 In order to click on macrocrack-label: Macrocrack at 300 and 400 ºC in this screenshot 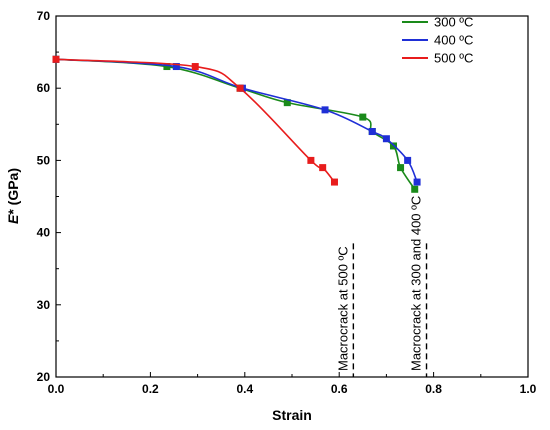, I will do `click(416, 283)`.